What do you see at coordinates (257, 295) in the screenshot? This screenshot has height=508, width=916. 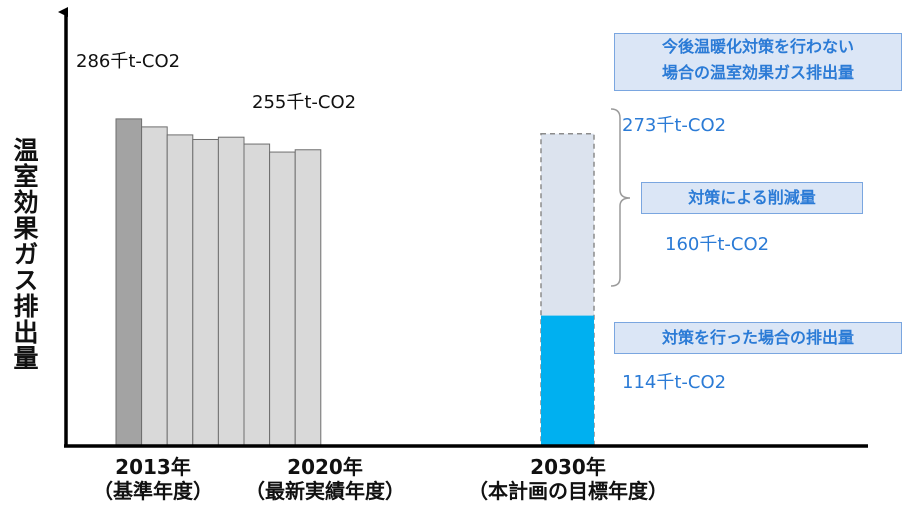 I see `bar-year-2018` at bounding box center [257, 295].